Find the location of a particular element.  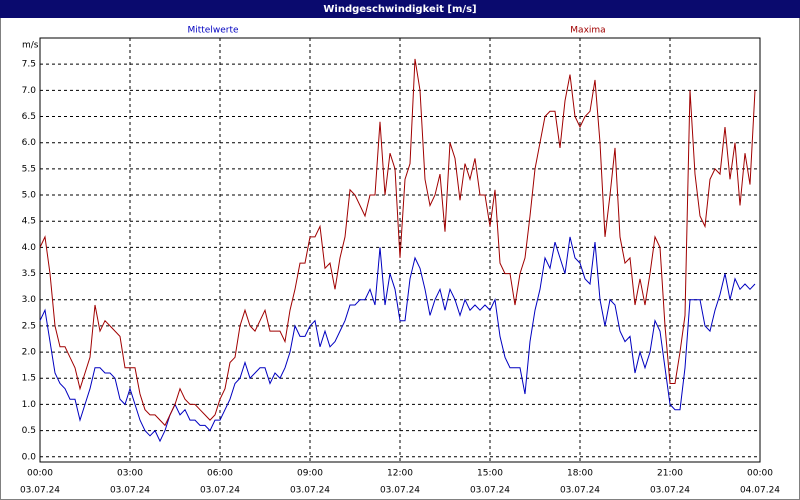

y-tick-label: 6.5 is located at coordinates (29, 117).